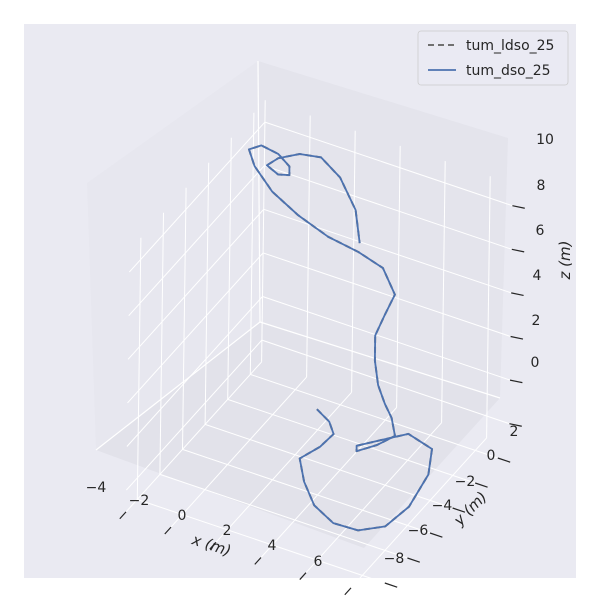 The image size is (600, 602). I want to click on x-tick-label: −2, so click(139, 501).